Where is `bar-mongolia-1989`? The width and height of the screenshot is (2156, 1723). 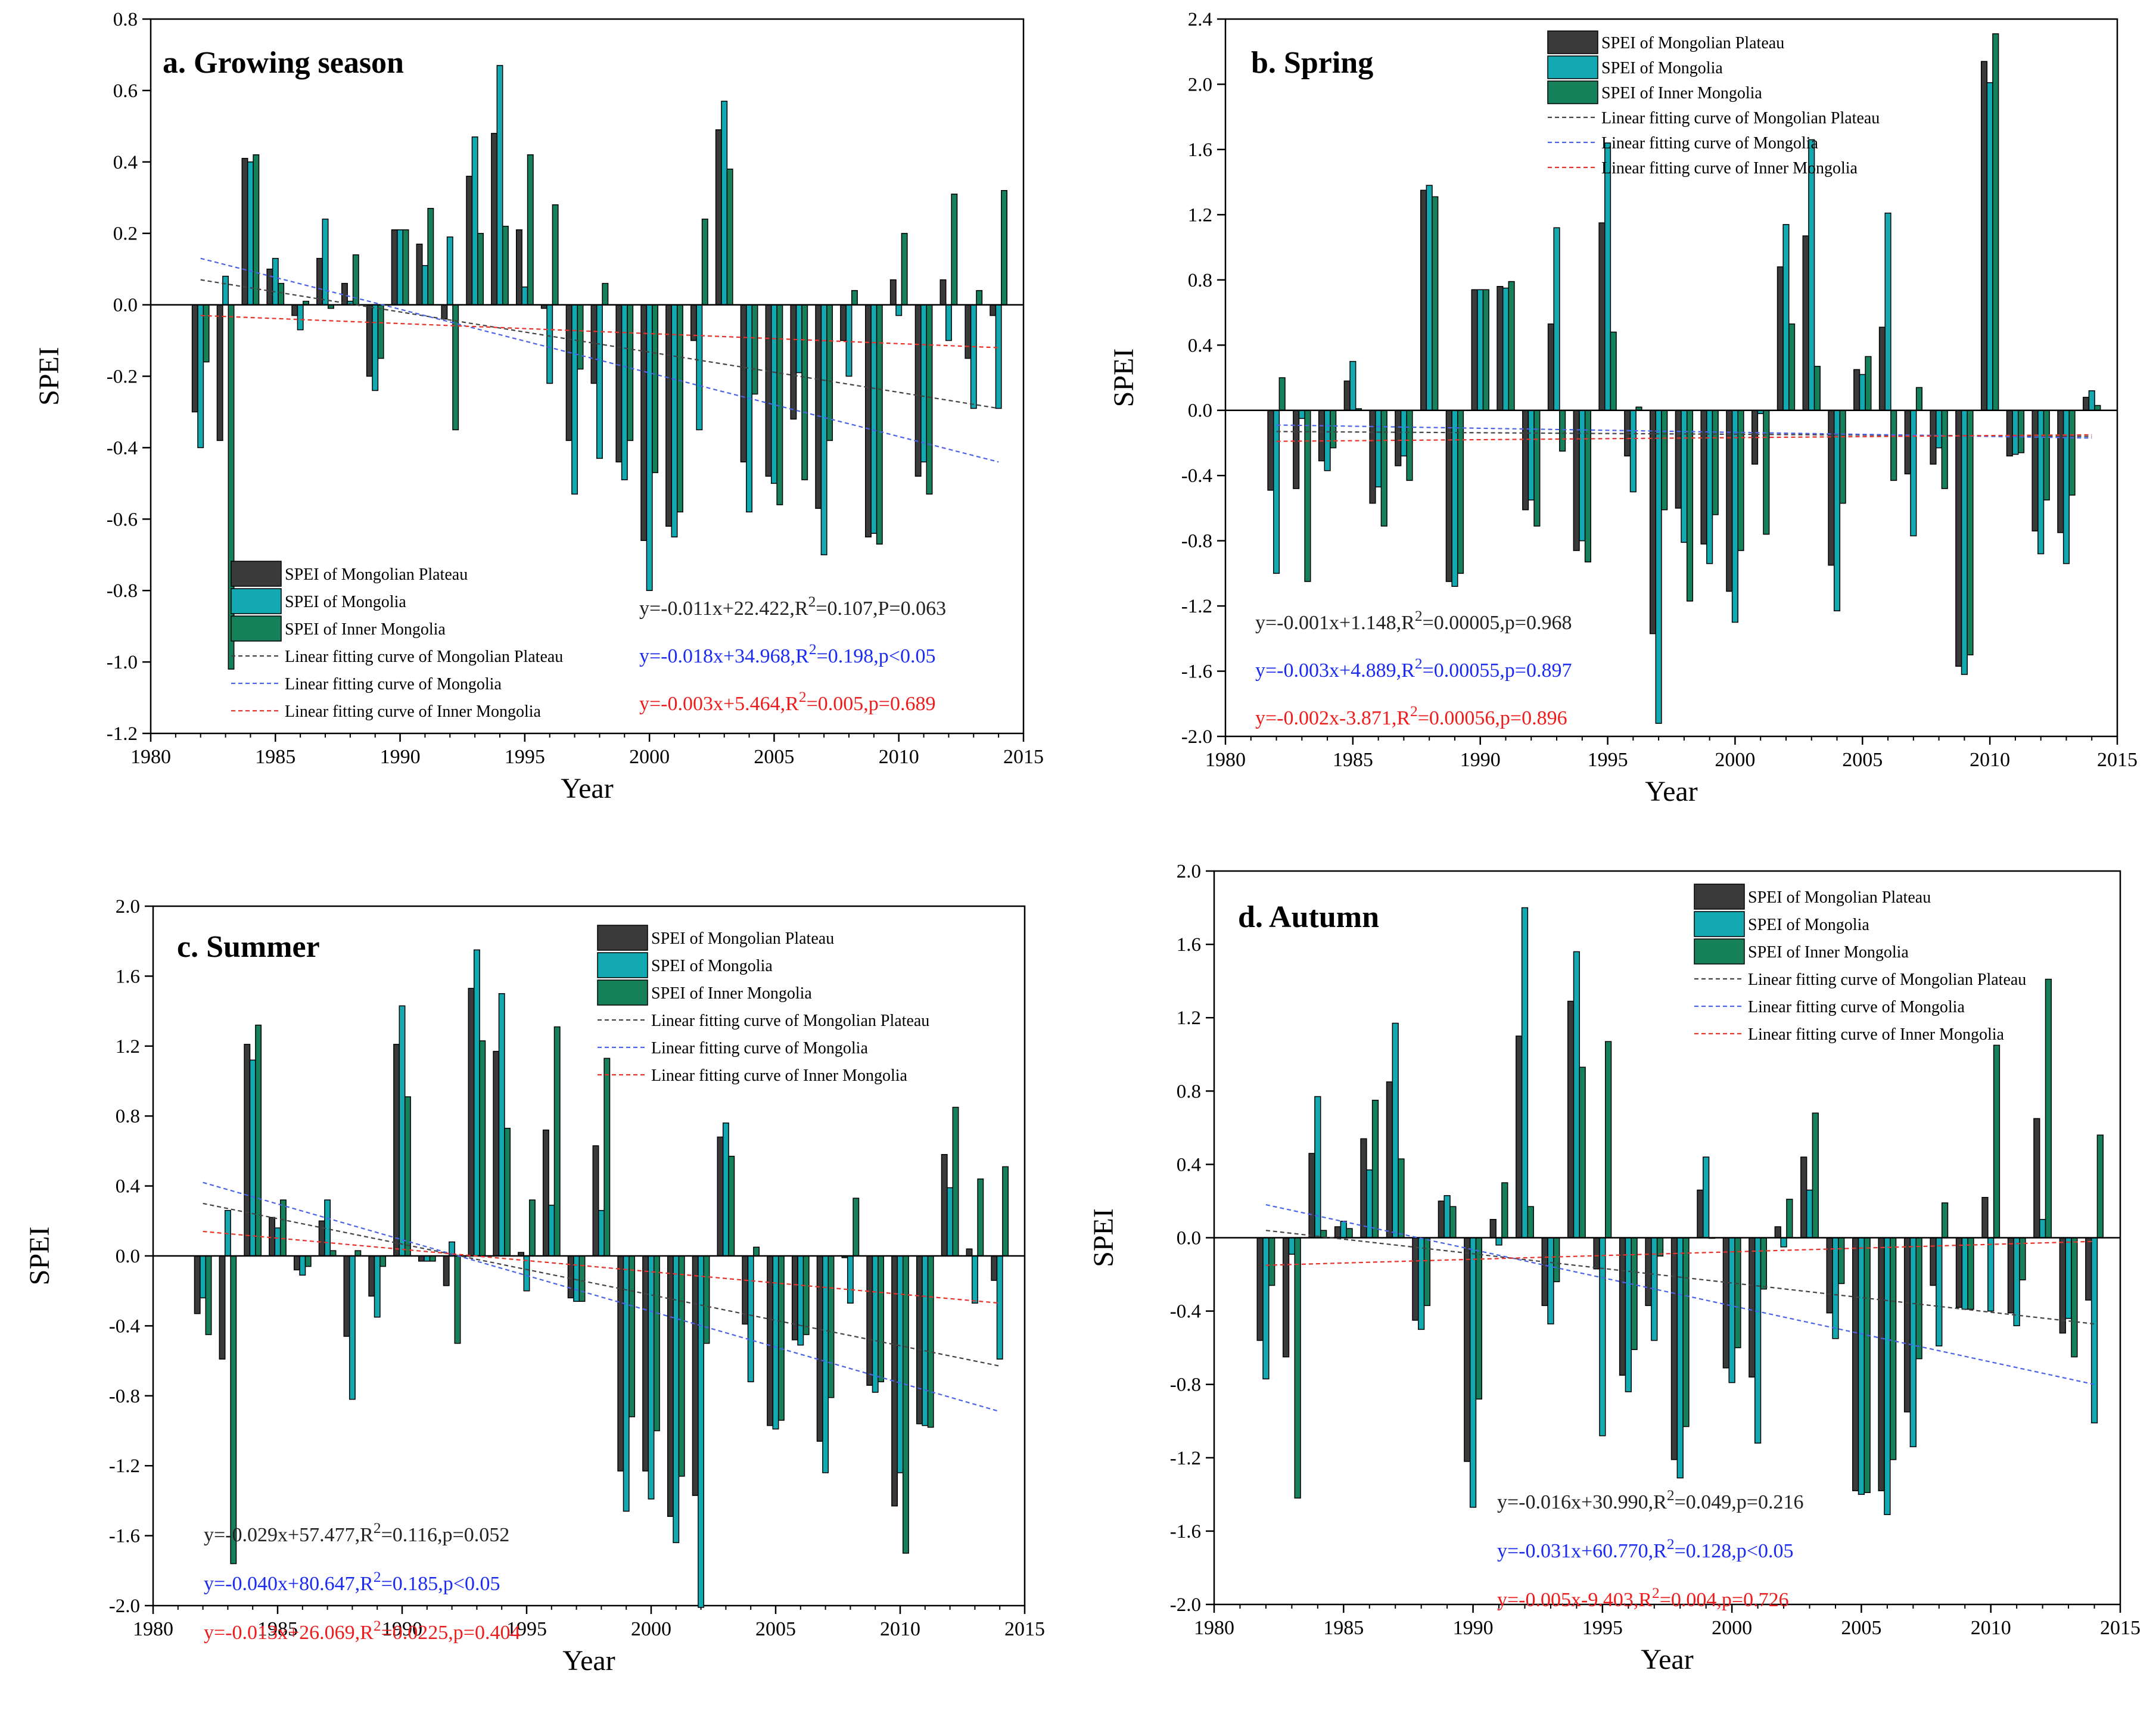
bar-mongolia-1989 is located at coordinates (1447, 1217).